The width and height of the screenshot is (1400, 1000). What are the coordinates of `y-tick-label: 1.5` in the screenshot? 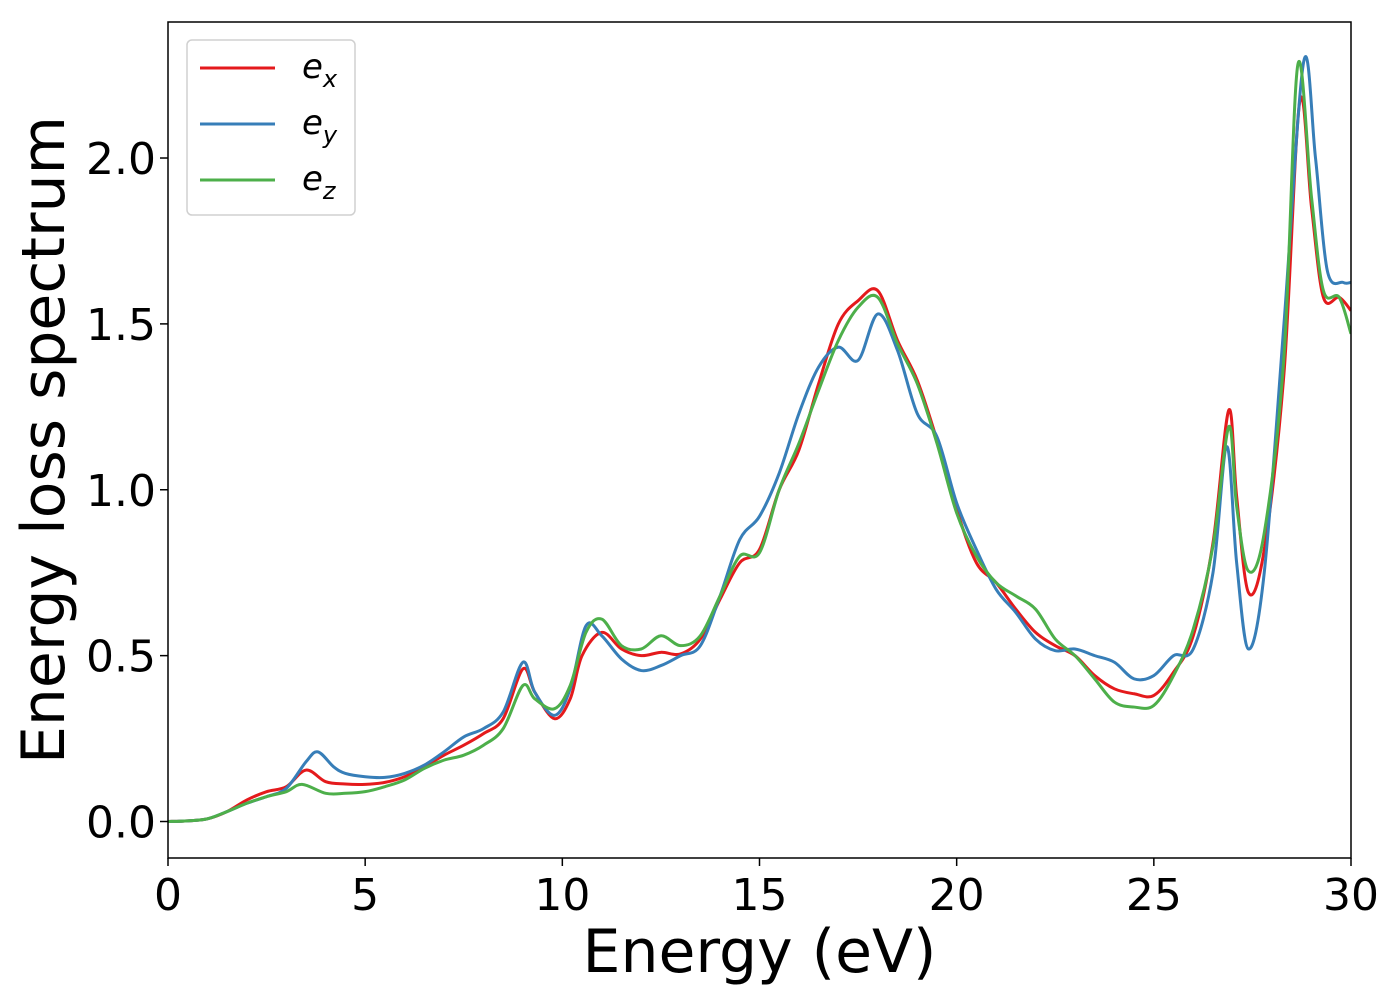 It's located at (121, 325).